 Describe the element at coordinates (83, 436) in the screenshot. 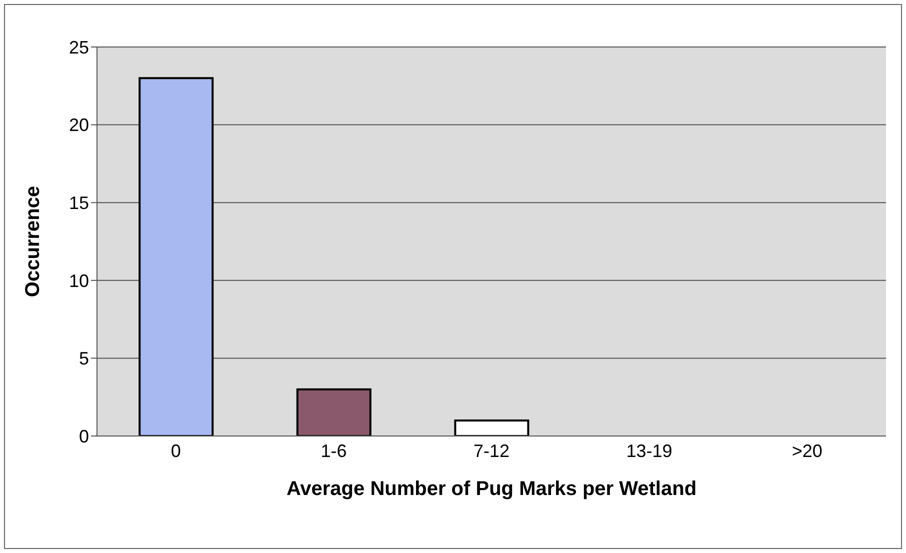

I see `y-tick-label: 0` at that location.